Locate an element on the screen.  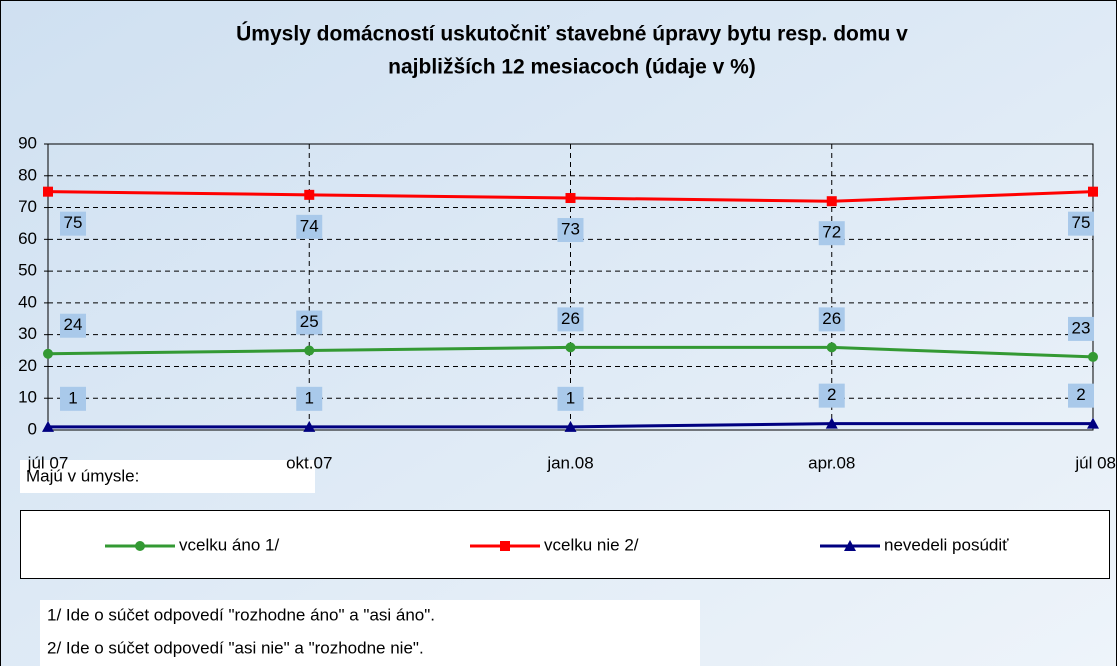
x-tick-label: júl 07 is located at coordinates (48, 462).